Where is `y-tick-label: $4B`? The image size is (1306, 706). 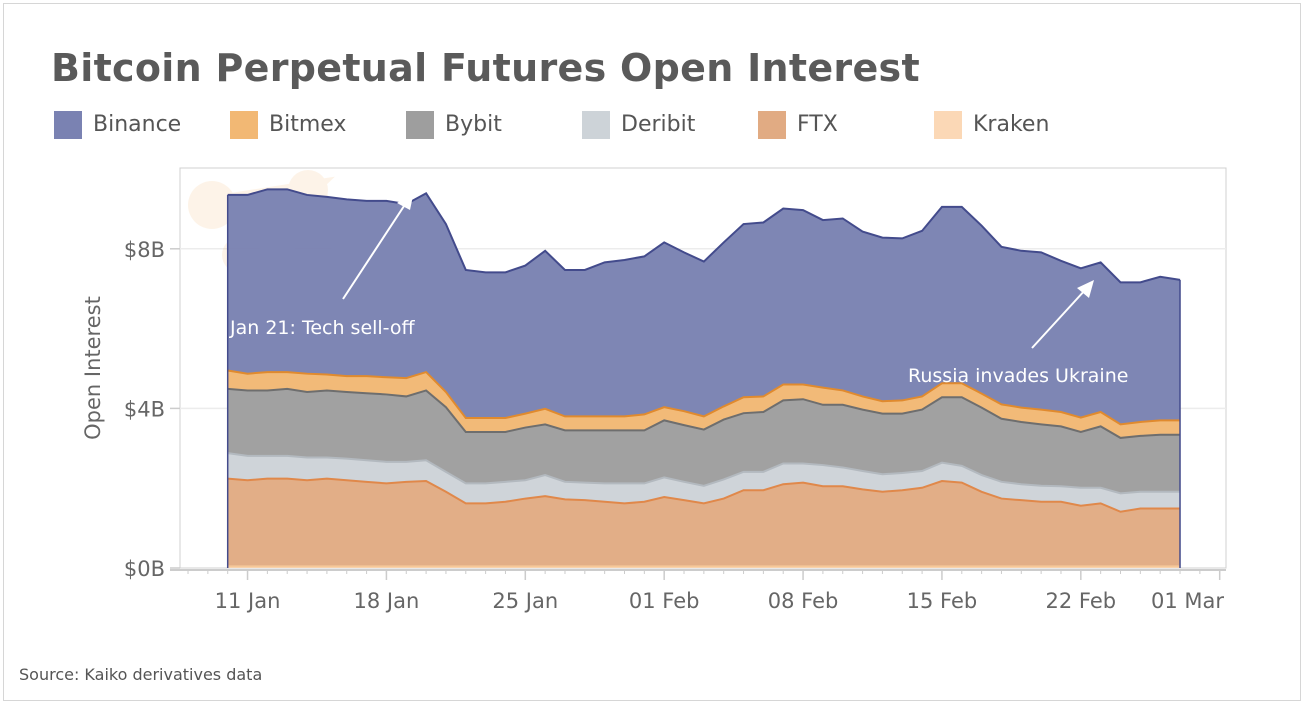
y-tick-label: $4B is located at coordinates (144, 409).